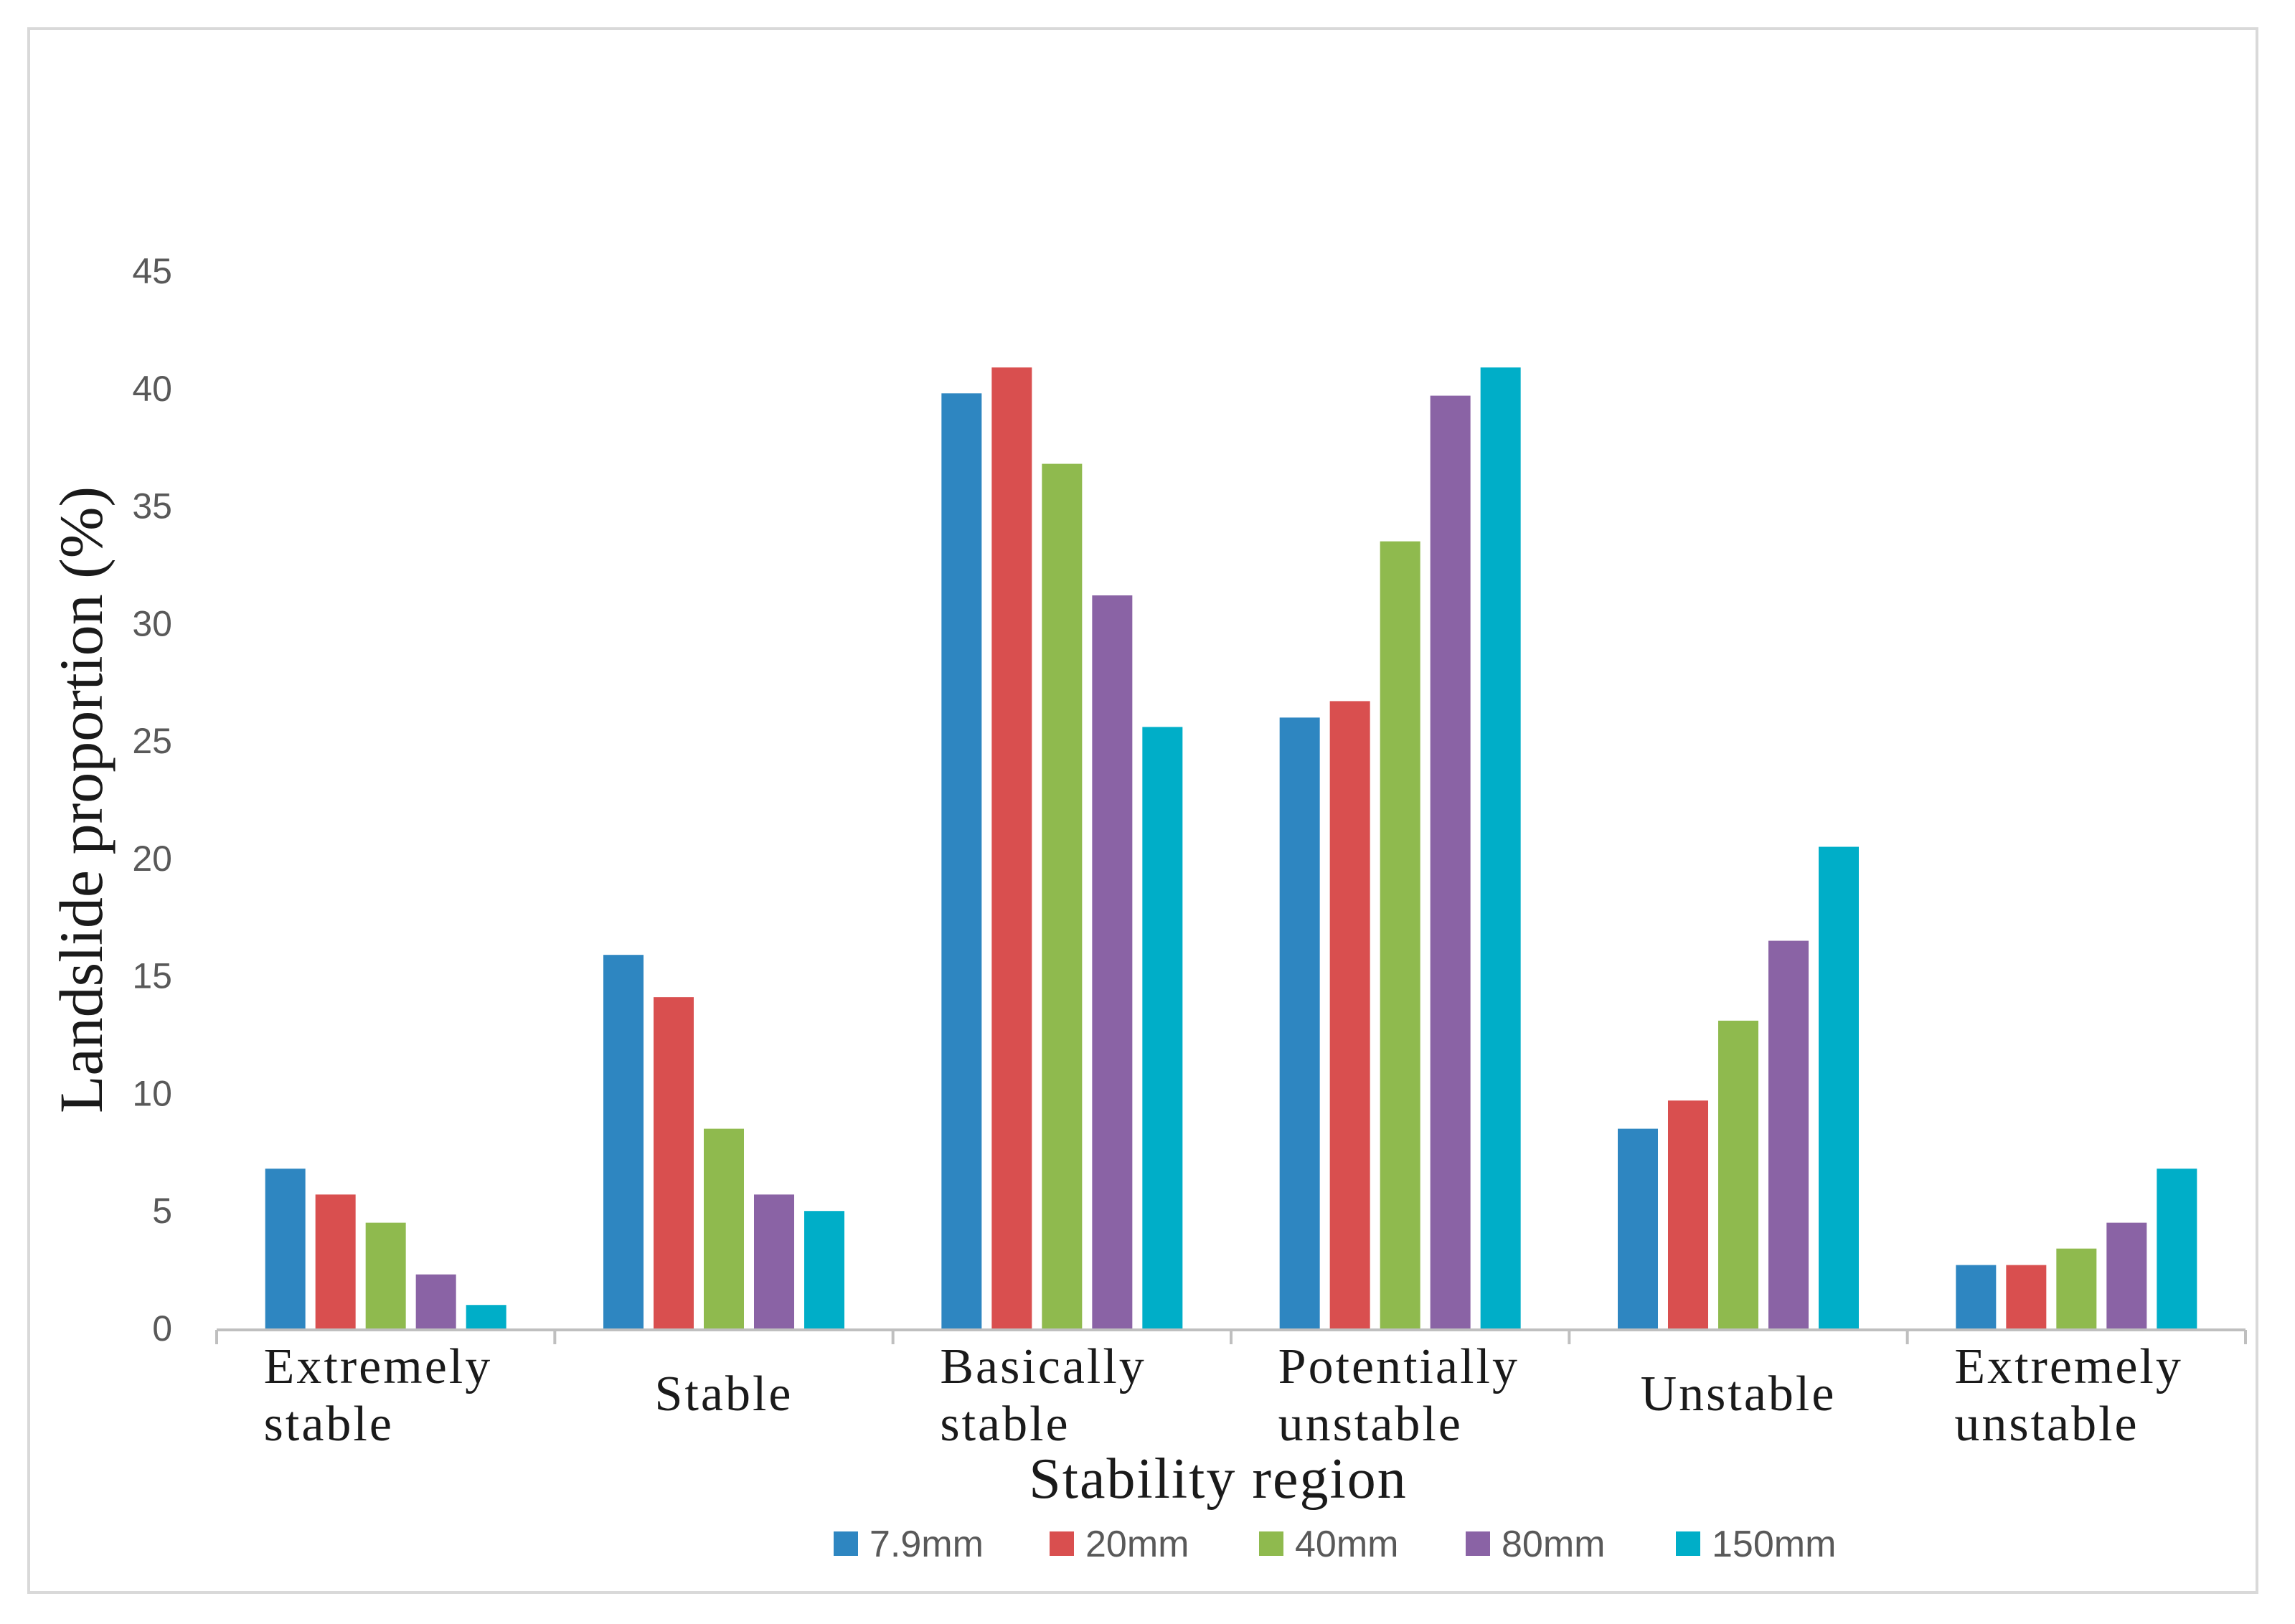 This screenshot has width=2295, height=1624. What do you see at coordinates (152, 741) in the screenshot?
I see `y-tick-label: 25` at bounding box center [152, 741].